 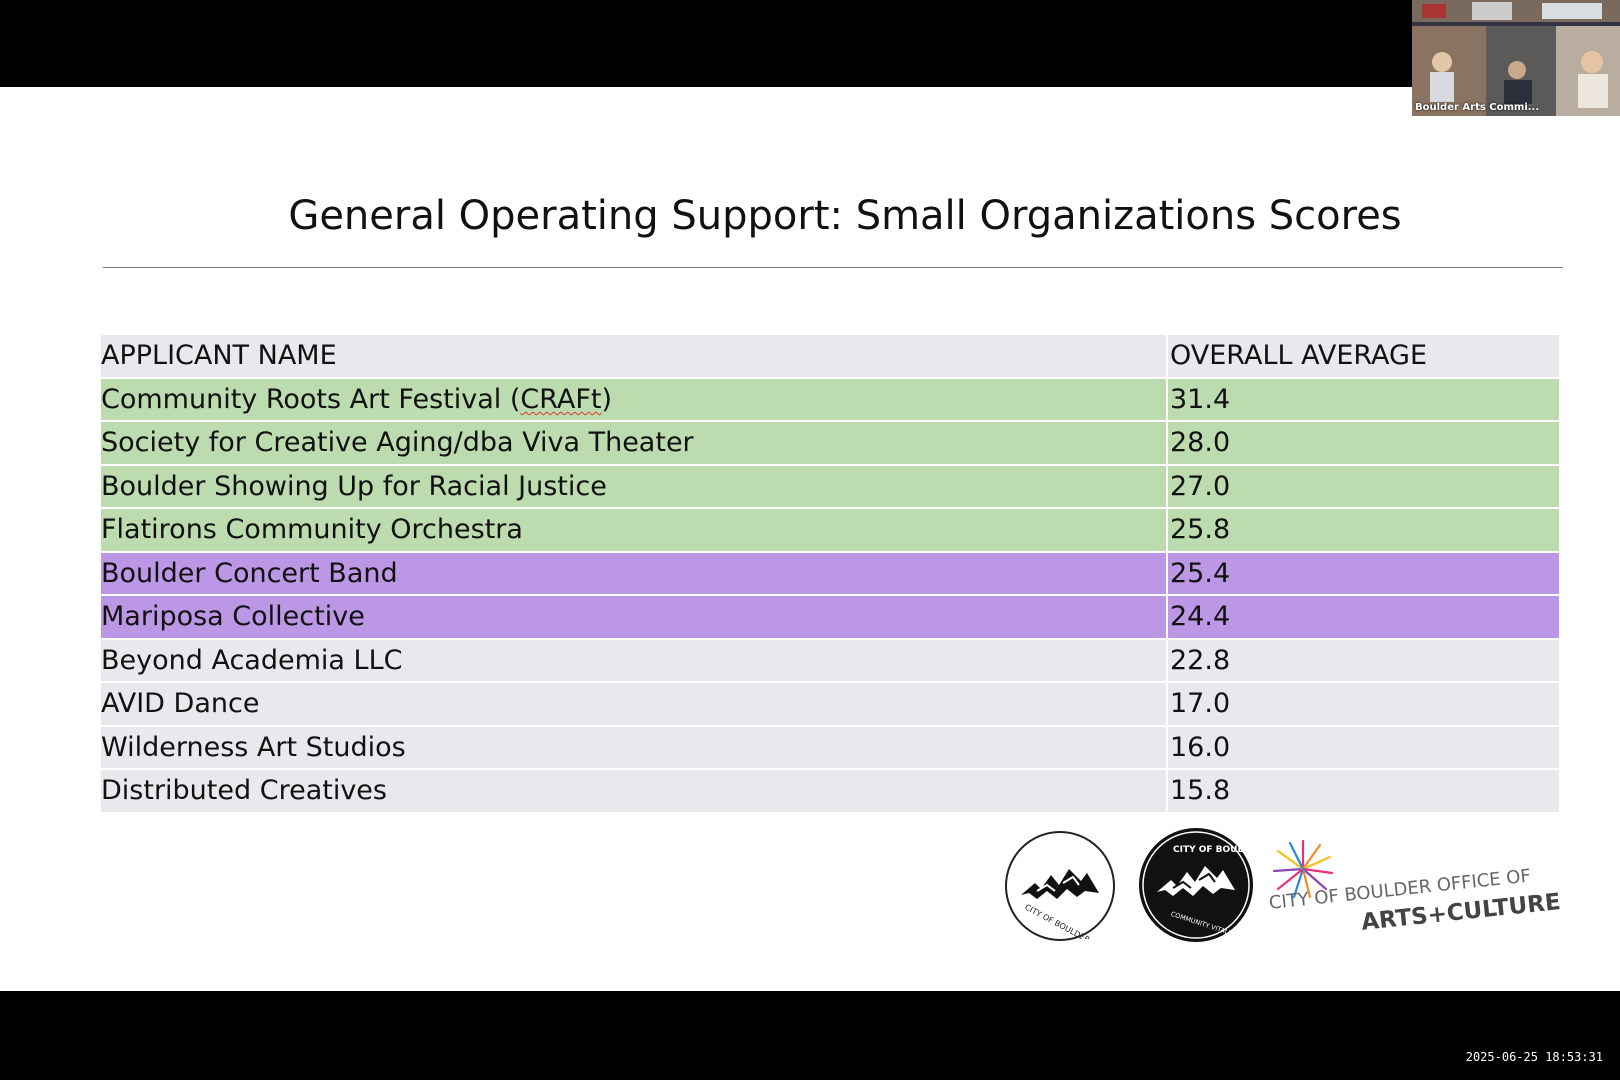 What do you see at coordinates (634, 530) in the screenshot?
I see `applicant-name: Flatirons Community Orchestra` at bounding box center [634, 530].